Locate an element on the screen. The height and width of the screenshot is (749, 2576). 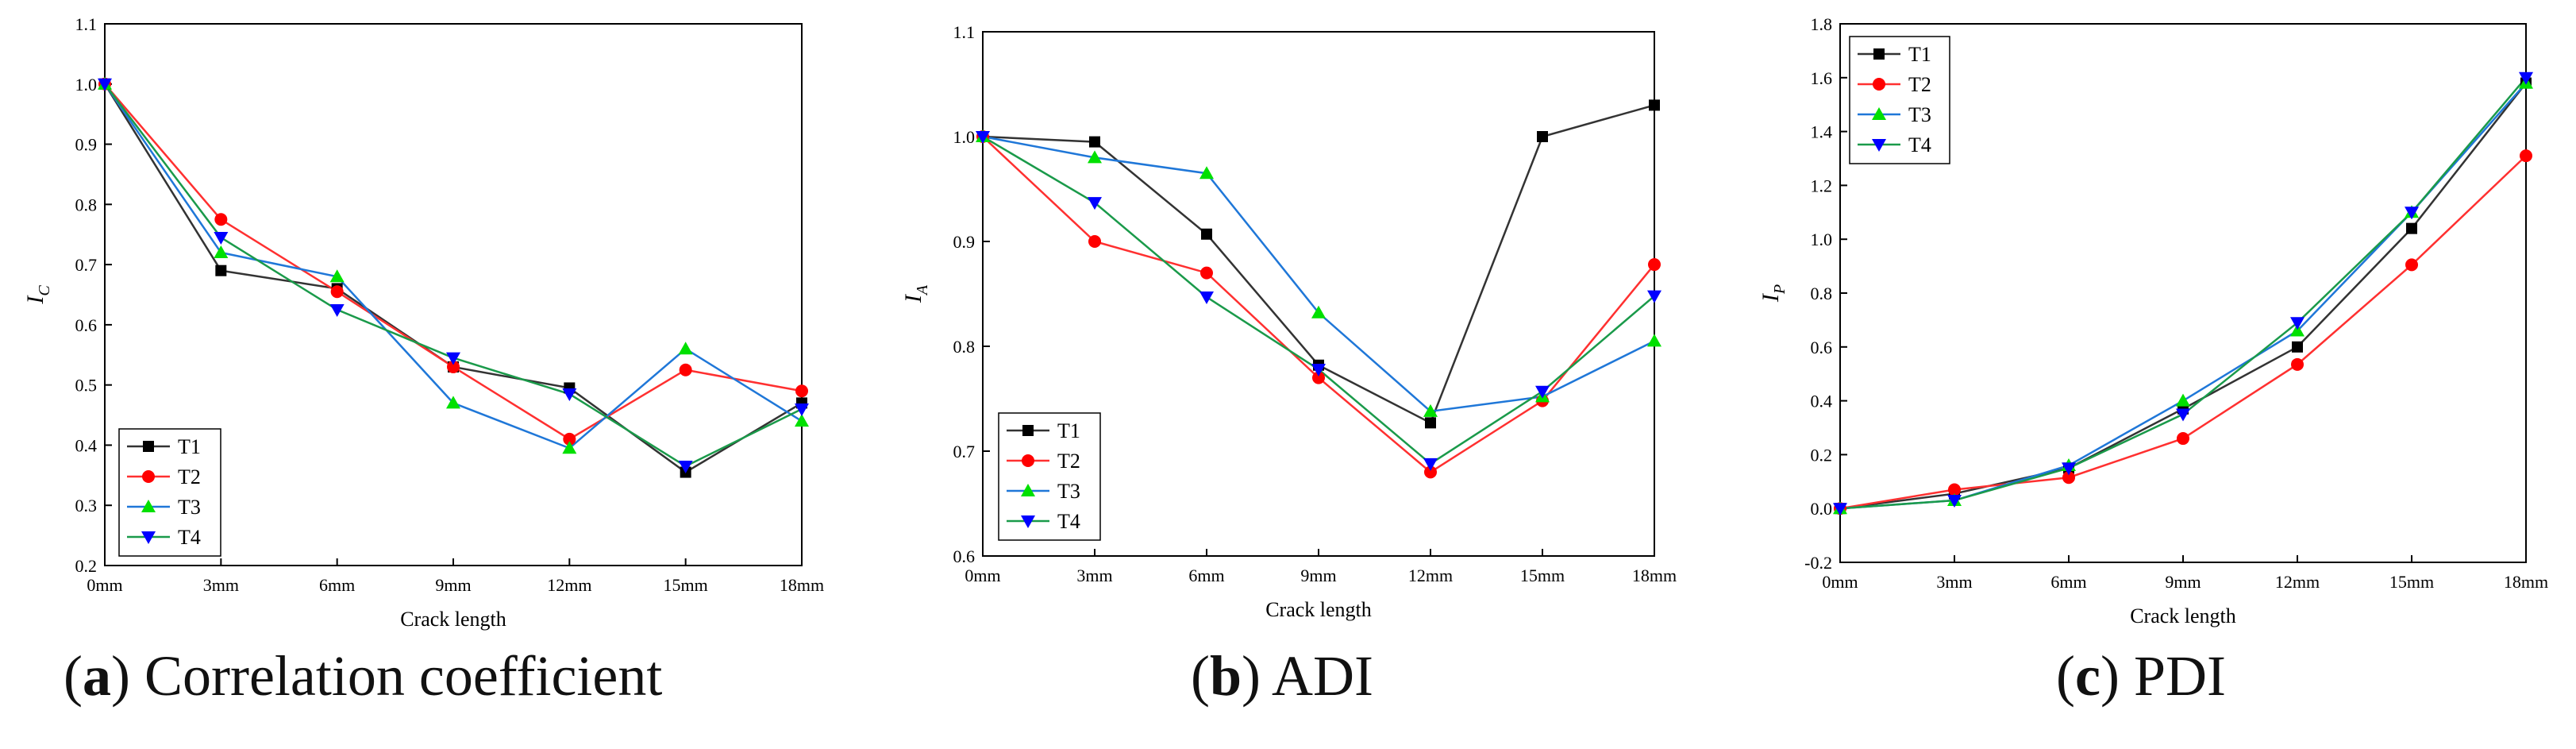
series-line-T4 is located at coordinates (453, 275).